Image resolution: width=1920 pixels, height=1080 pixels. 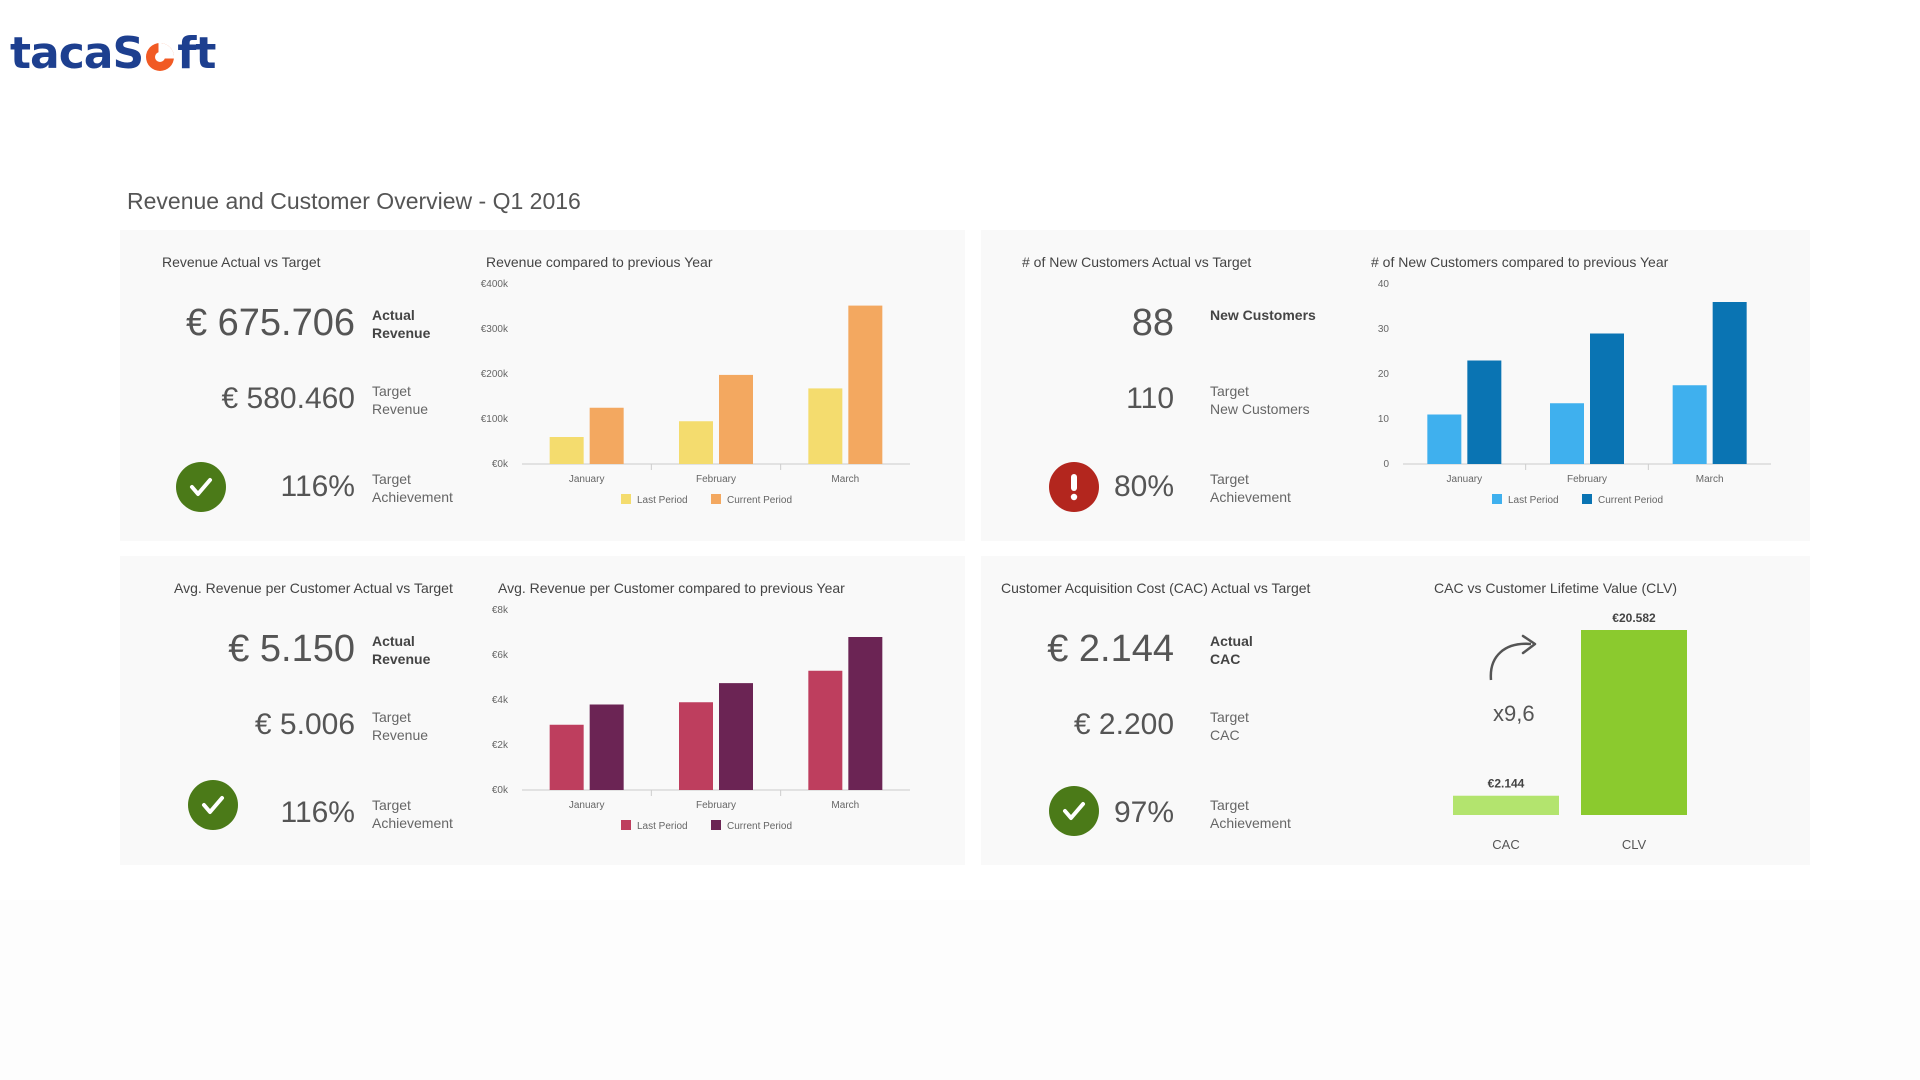 I want to click on revenue-chart-title: Revenue compared to previous Year, so click(x=599, y=262).